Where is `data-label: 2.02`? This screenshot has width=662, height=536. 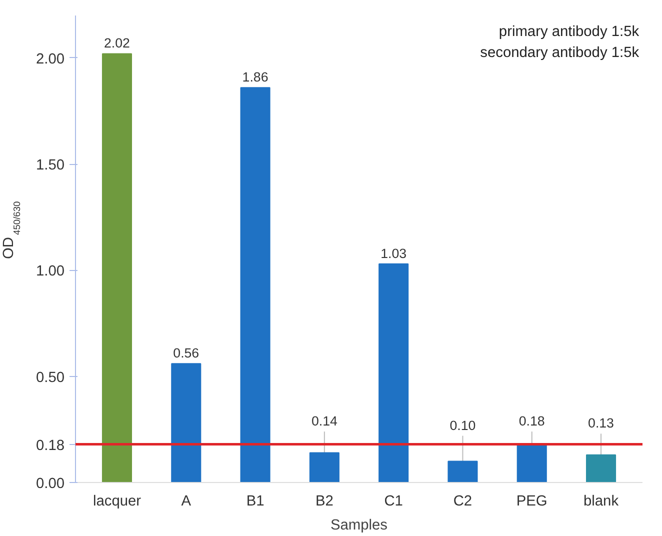 data-label: 2.02 is located at coordinates (117, 43).